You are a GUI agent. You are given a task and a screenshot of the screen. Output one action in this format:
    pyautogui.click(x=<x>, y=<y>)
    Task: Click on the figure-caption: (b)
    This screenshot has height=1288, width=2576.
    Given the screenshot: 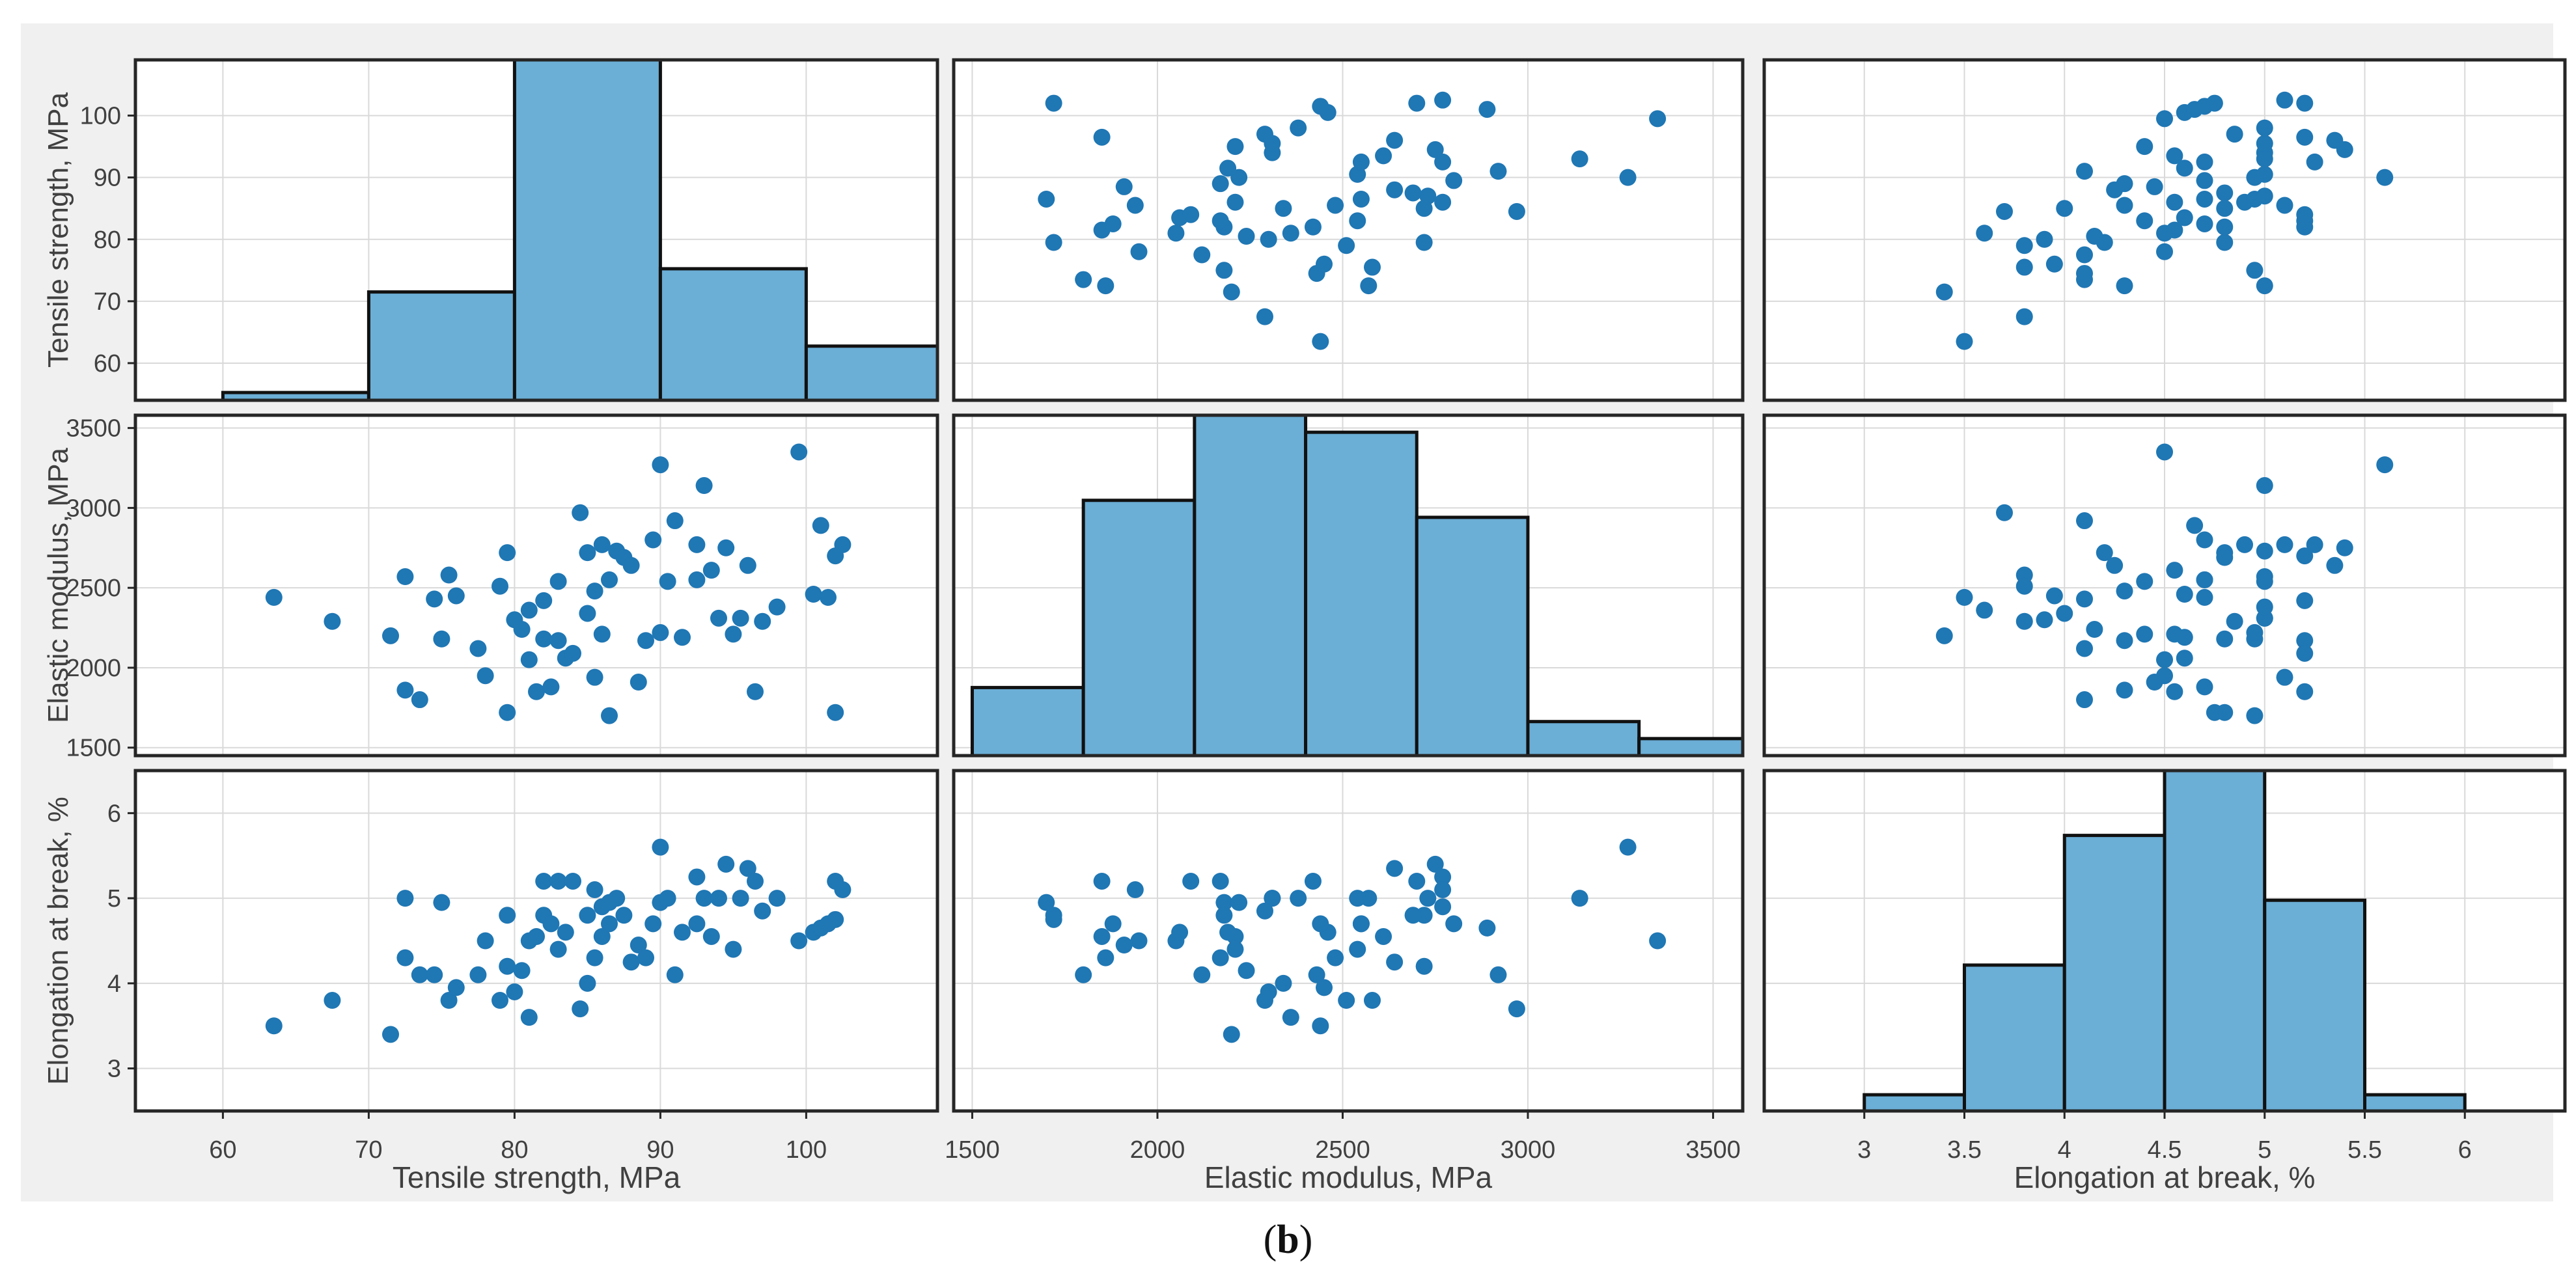 What is the action you would take?
    pyautogui.click(x=1288, y=1240)
    